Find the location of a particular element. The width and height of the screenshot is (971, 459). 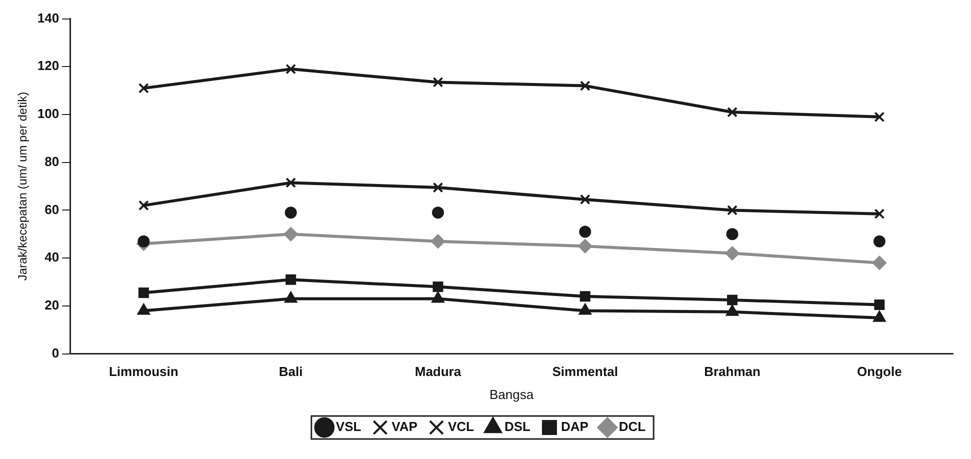

x-tick-label: Limmousin is located at coordinates (143, 372).